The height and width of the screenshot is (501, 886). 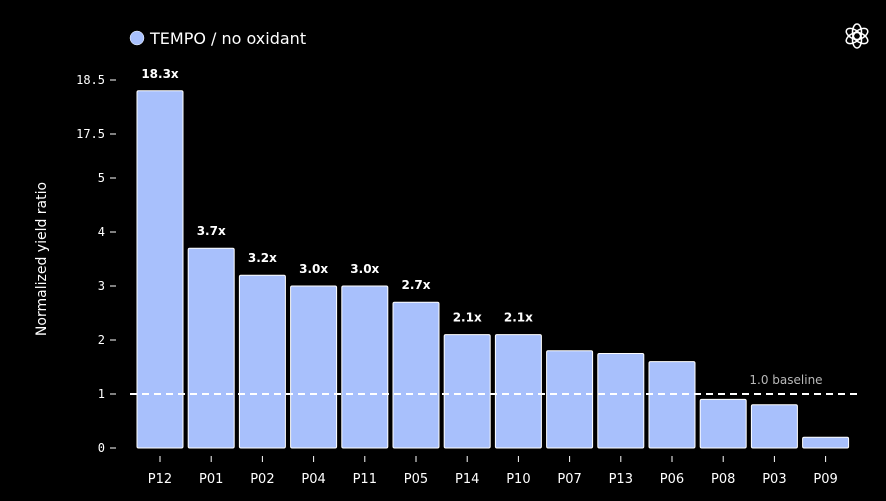 What do you see at coordinates (621, 479) in the screenshot?
I see `x-tick-label: P13` at bounding box center [621, 479].